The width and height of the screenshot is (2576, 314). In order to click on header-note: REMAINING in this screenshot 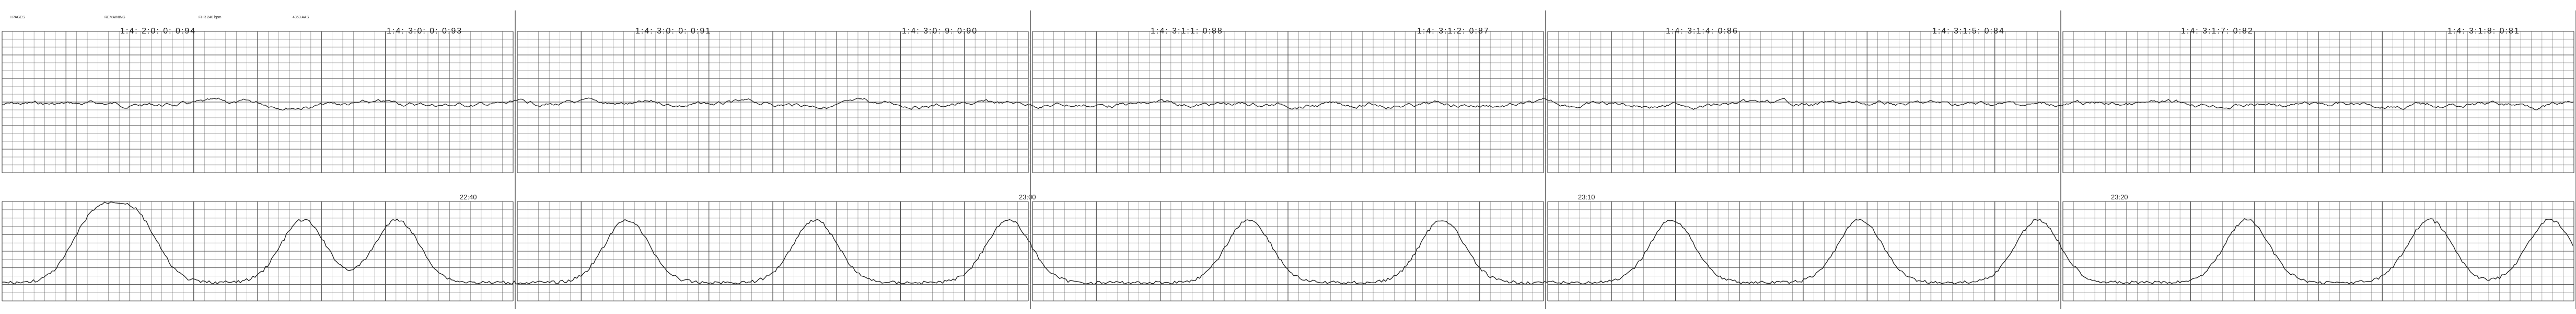, I will do `click(115, 17)`.